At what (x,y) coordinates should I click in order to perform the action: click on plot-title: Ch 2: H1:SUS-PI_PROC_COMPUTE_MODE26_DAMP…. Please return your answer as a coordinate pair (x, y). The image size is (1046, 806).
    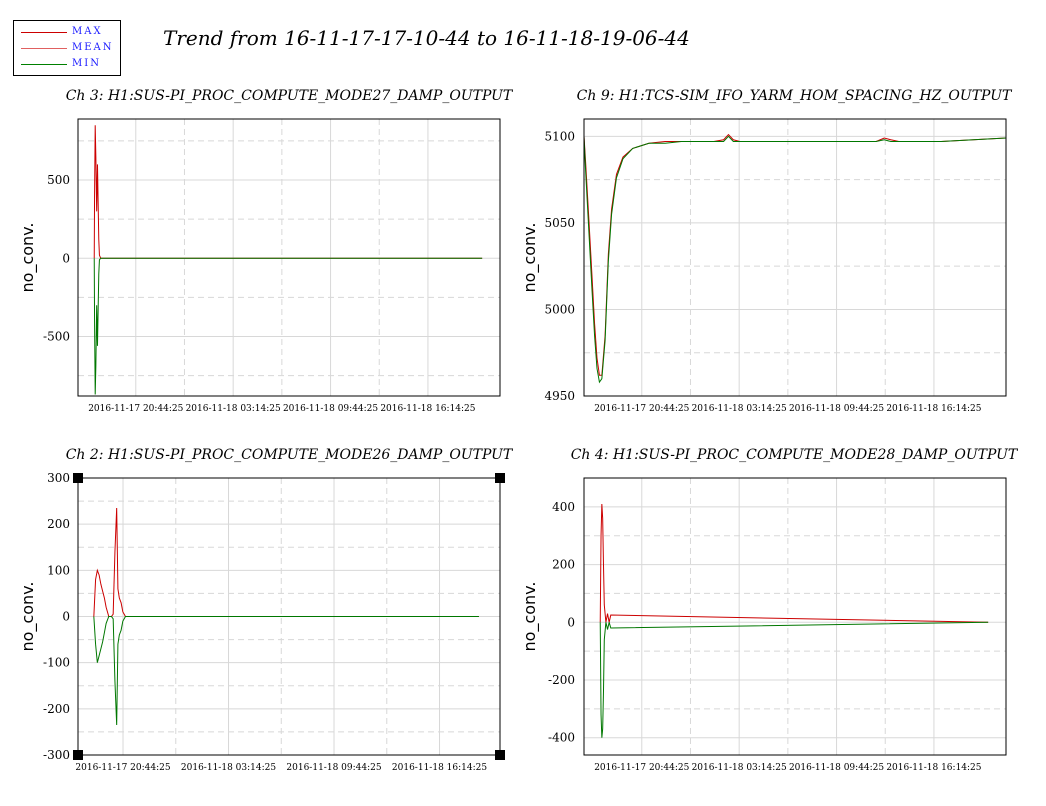
    Looking at the image, I should click on (290, 455).